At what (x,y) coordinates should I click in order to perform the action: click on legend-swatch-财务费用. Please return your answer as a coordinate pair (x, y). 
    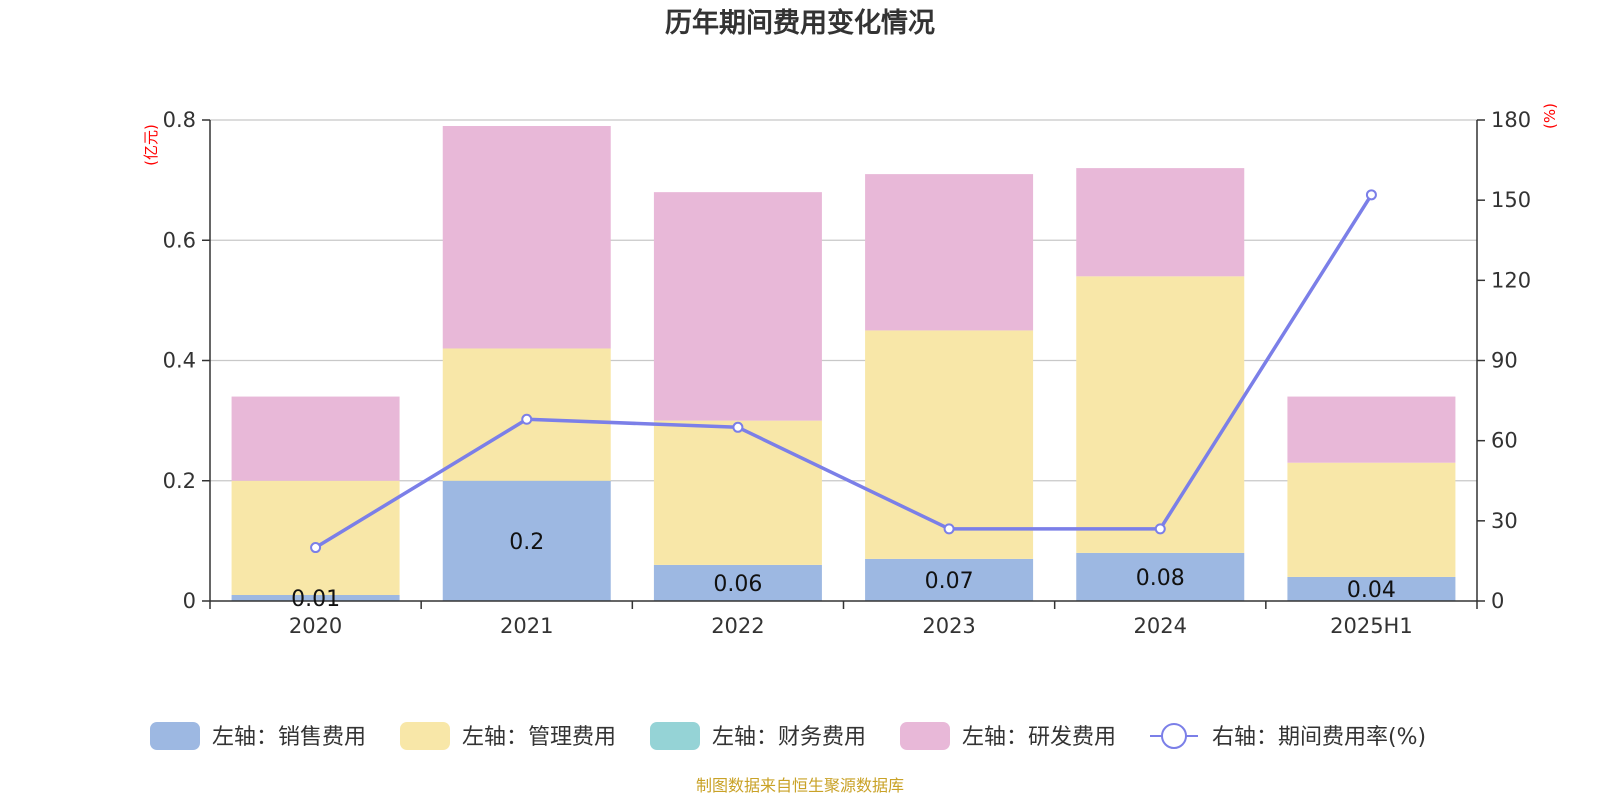
    Looking at the image, I should click on (675, 736).